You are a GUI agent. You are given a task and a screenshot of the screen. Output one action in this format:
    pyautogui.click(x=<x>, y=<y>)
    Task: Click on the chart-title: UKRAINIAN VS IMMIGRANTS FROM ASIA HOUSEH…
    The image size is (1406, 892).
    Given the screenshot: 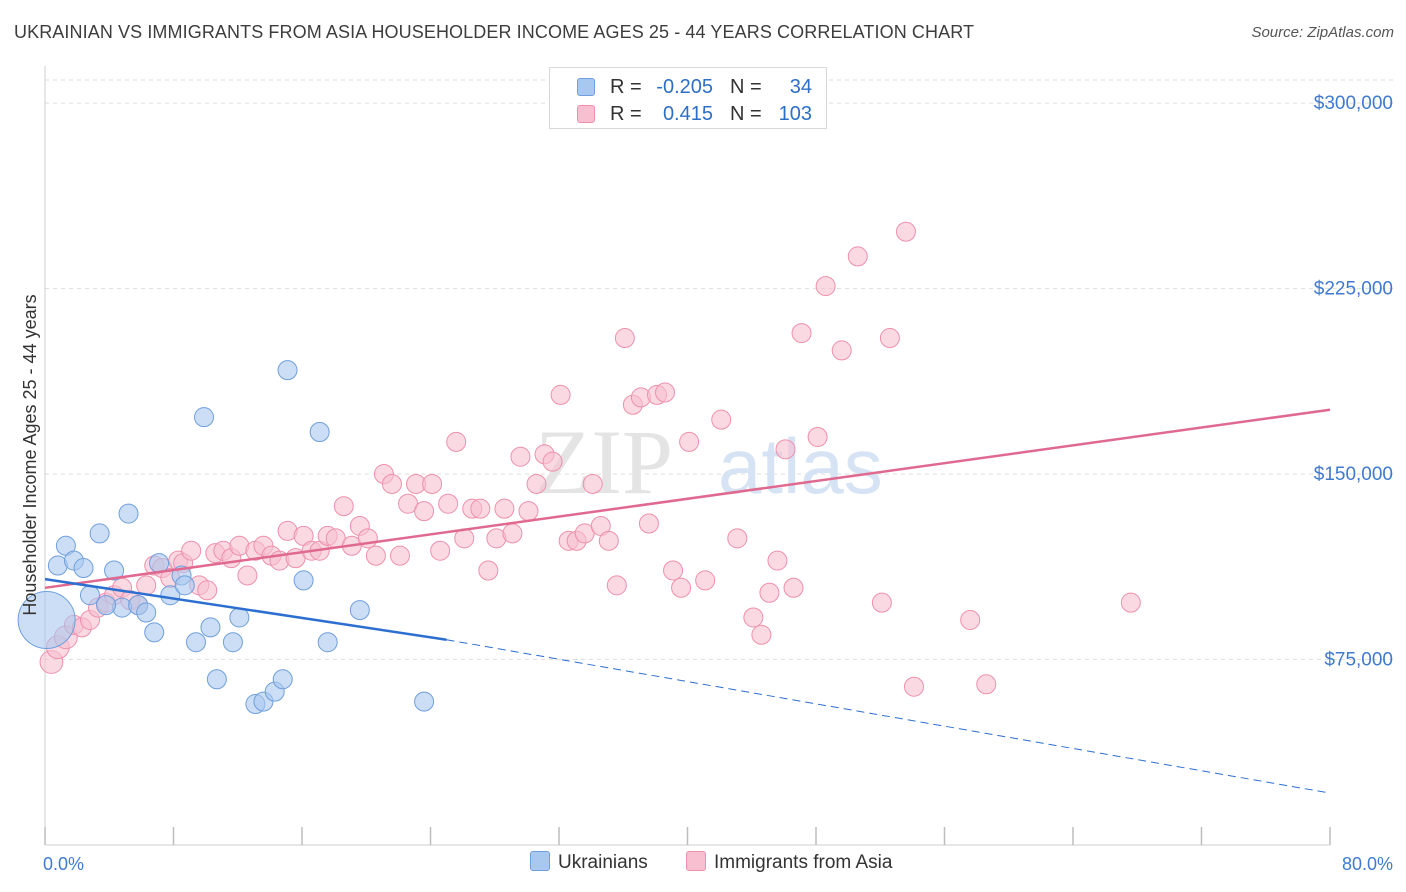 What is the action you would take?
    pyautogui.click(x=494, y=32)
    